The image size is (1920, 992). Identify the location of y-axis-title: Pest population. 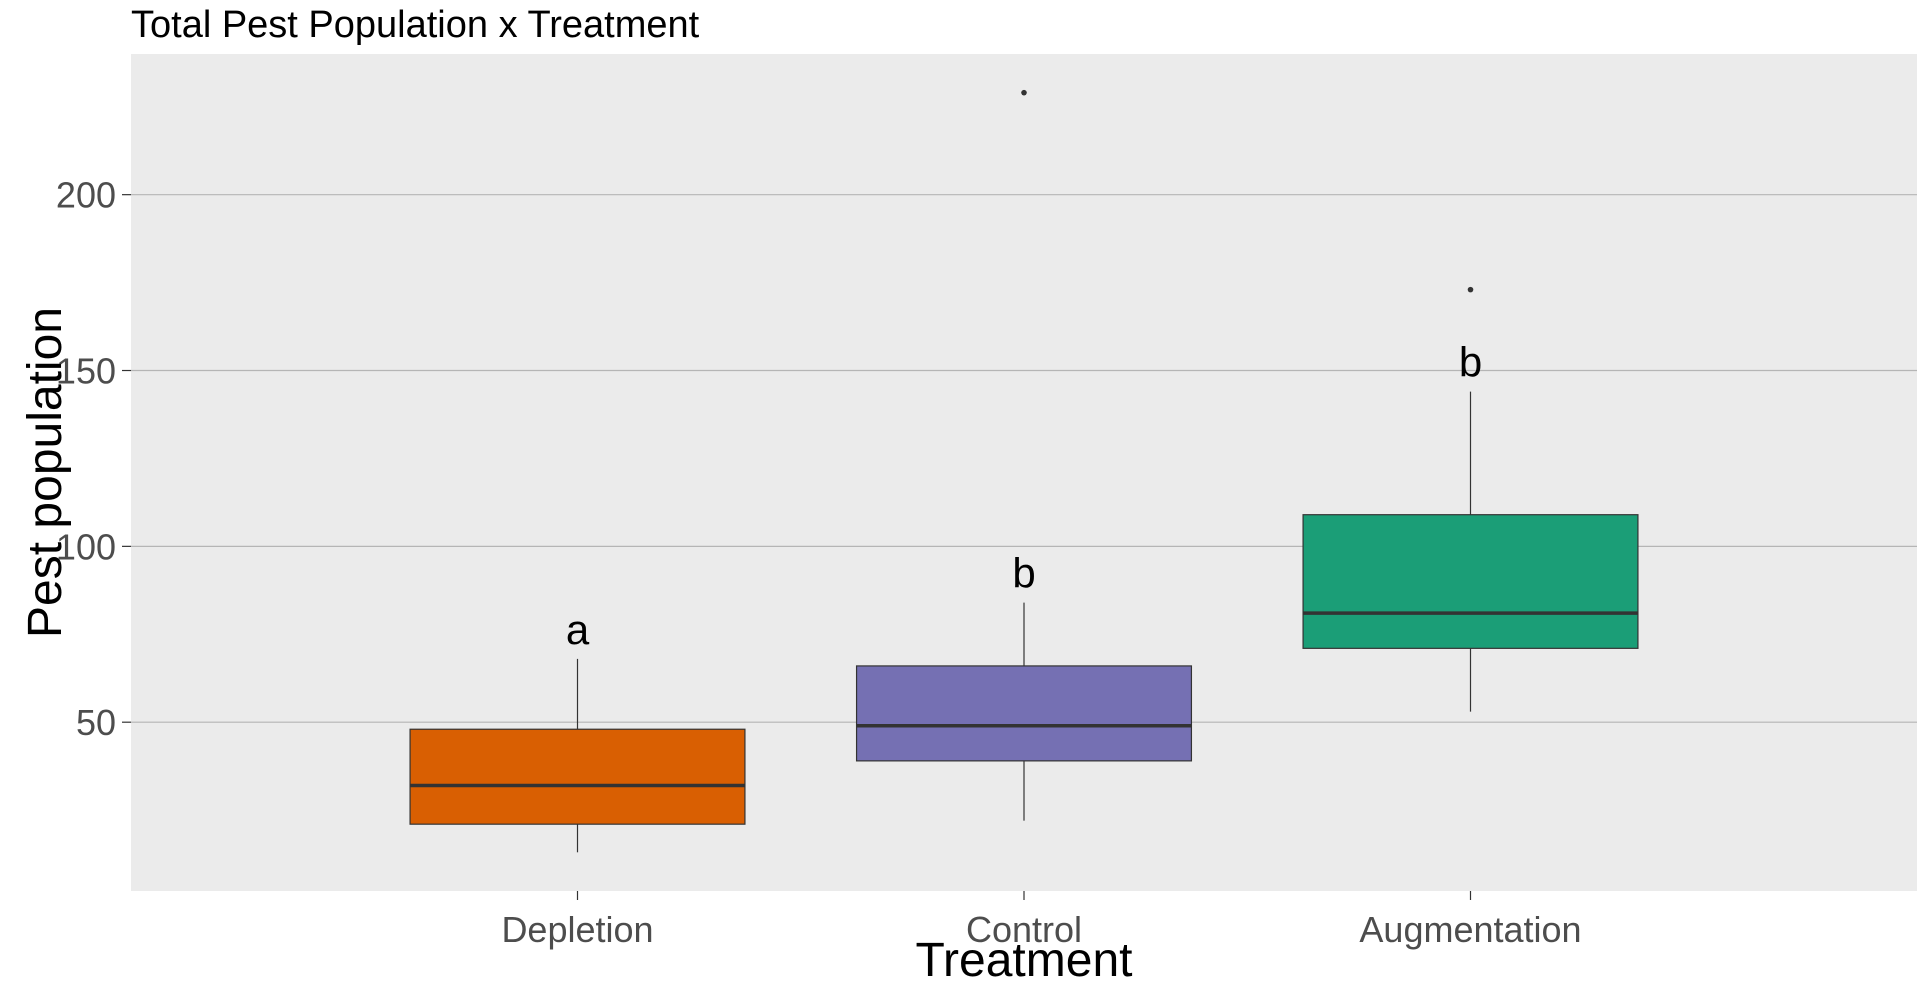
(45, 472).